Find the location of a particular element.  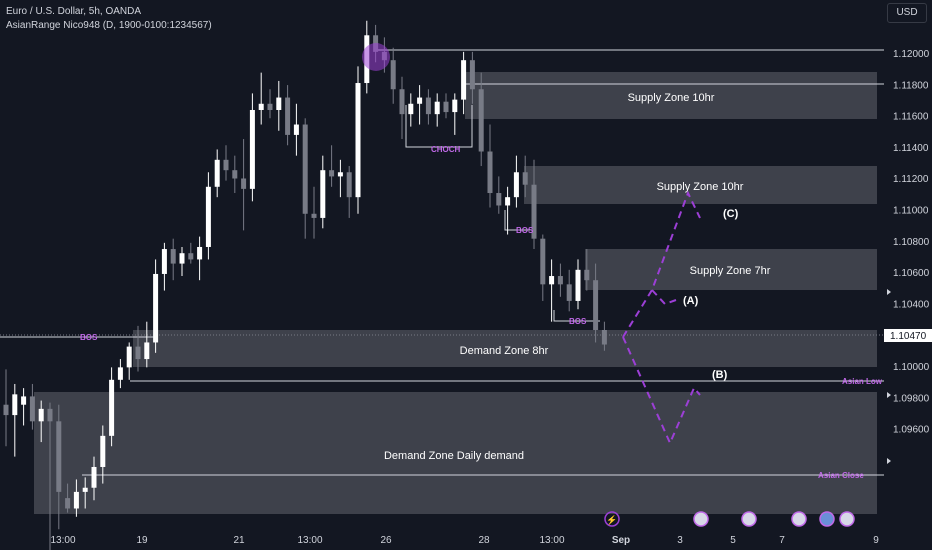

choch-label: CHOCH is located at coordinates (446, 149).